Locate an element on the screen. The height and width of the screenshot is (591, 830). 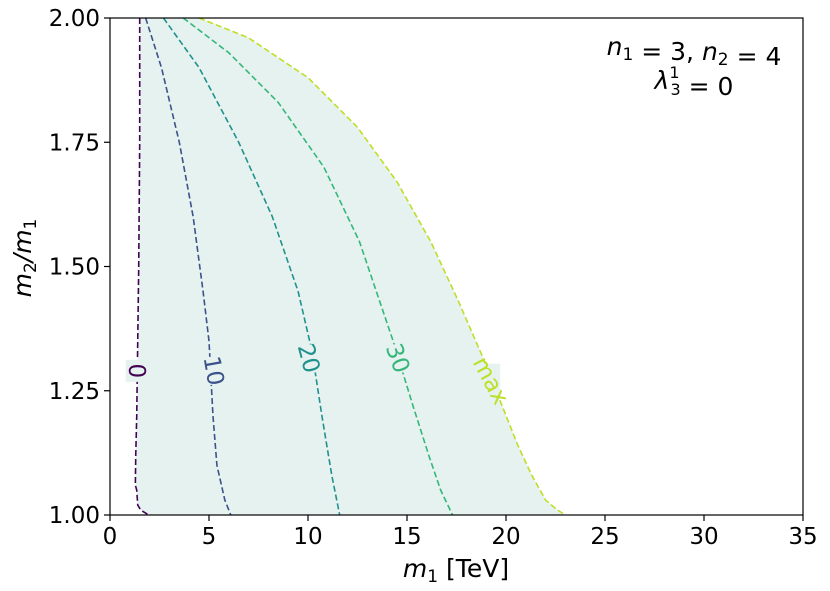
x-tick-label: 25 is located at coordinates (604, 537).